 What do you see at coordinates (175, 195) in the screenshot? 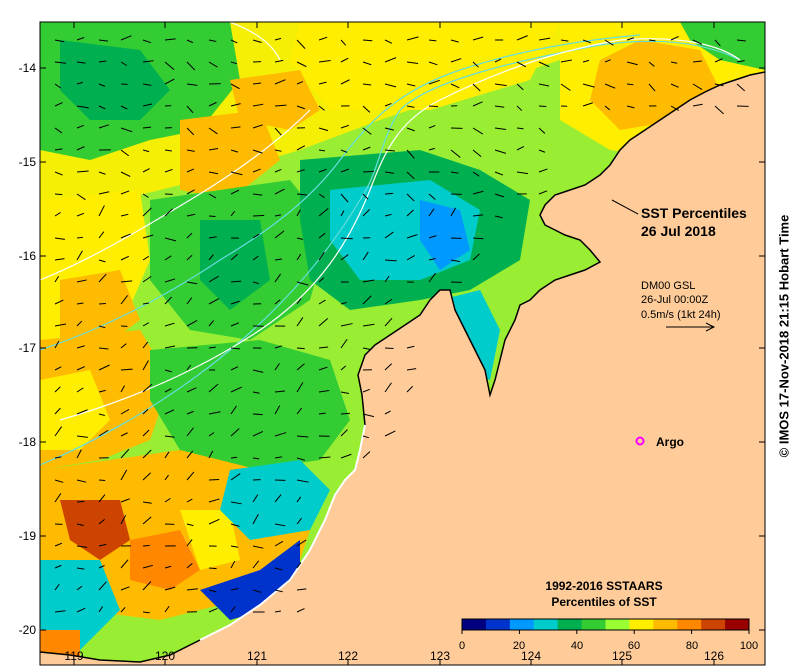
I see `isotherm-contour` at bounding box center [175, 195].